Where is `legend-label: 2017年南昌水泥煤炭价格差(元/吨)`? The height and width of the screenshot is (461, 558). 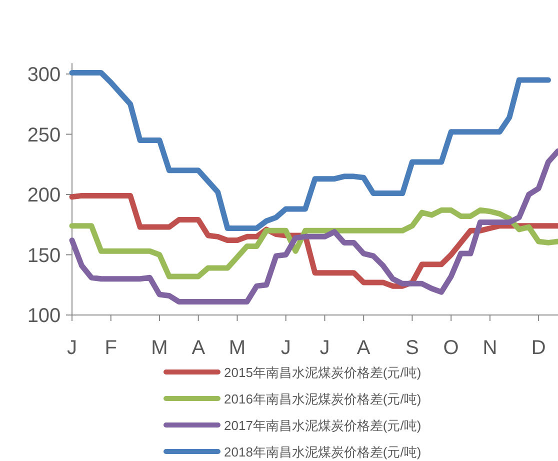 legend-label: 2017年南昌水泥煤炭价格差(元/吨) is located at coordinates (323, 425).